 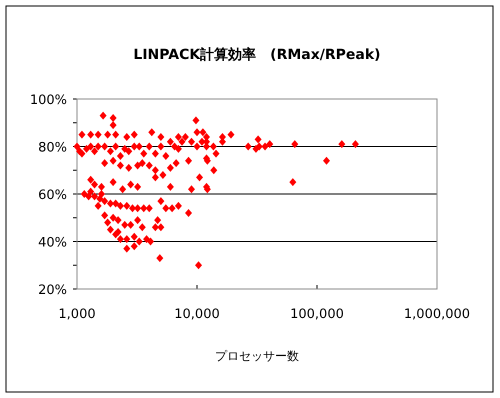 I want to click on y-tick-label: 20%, so click(x=52, y=290).